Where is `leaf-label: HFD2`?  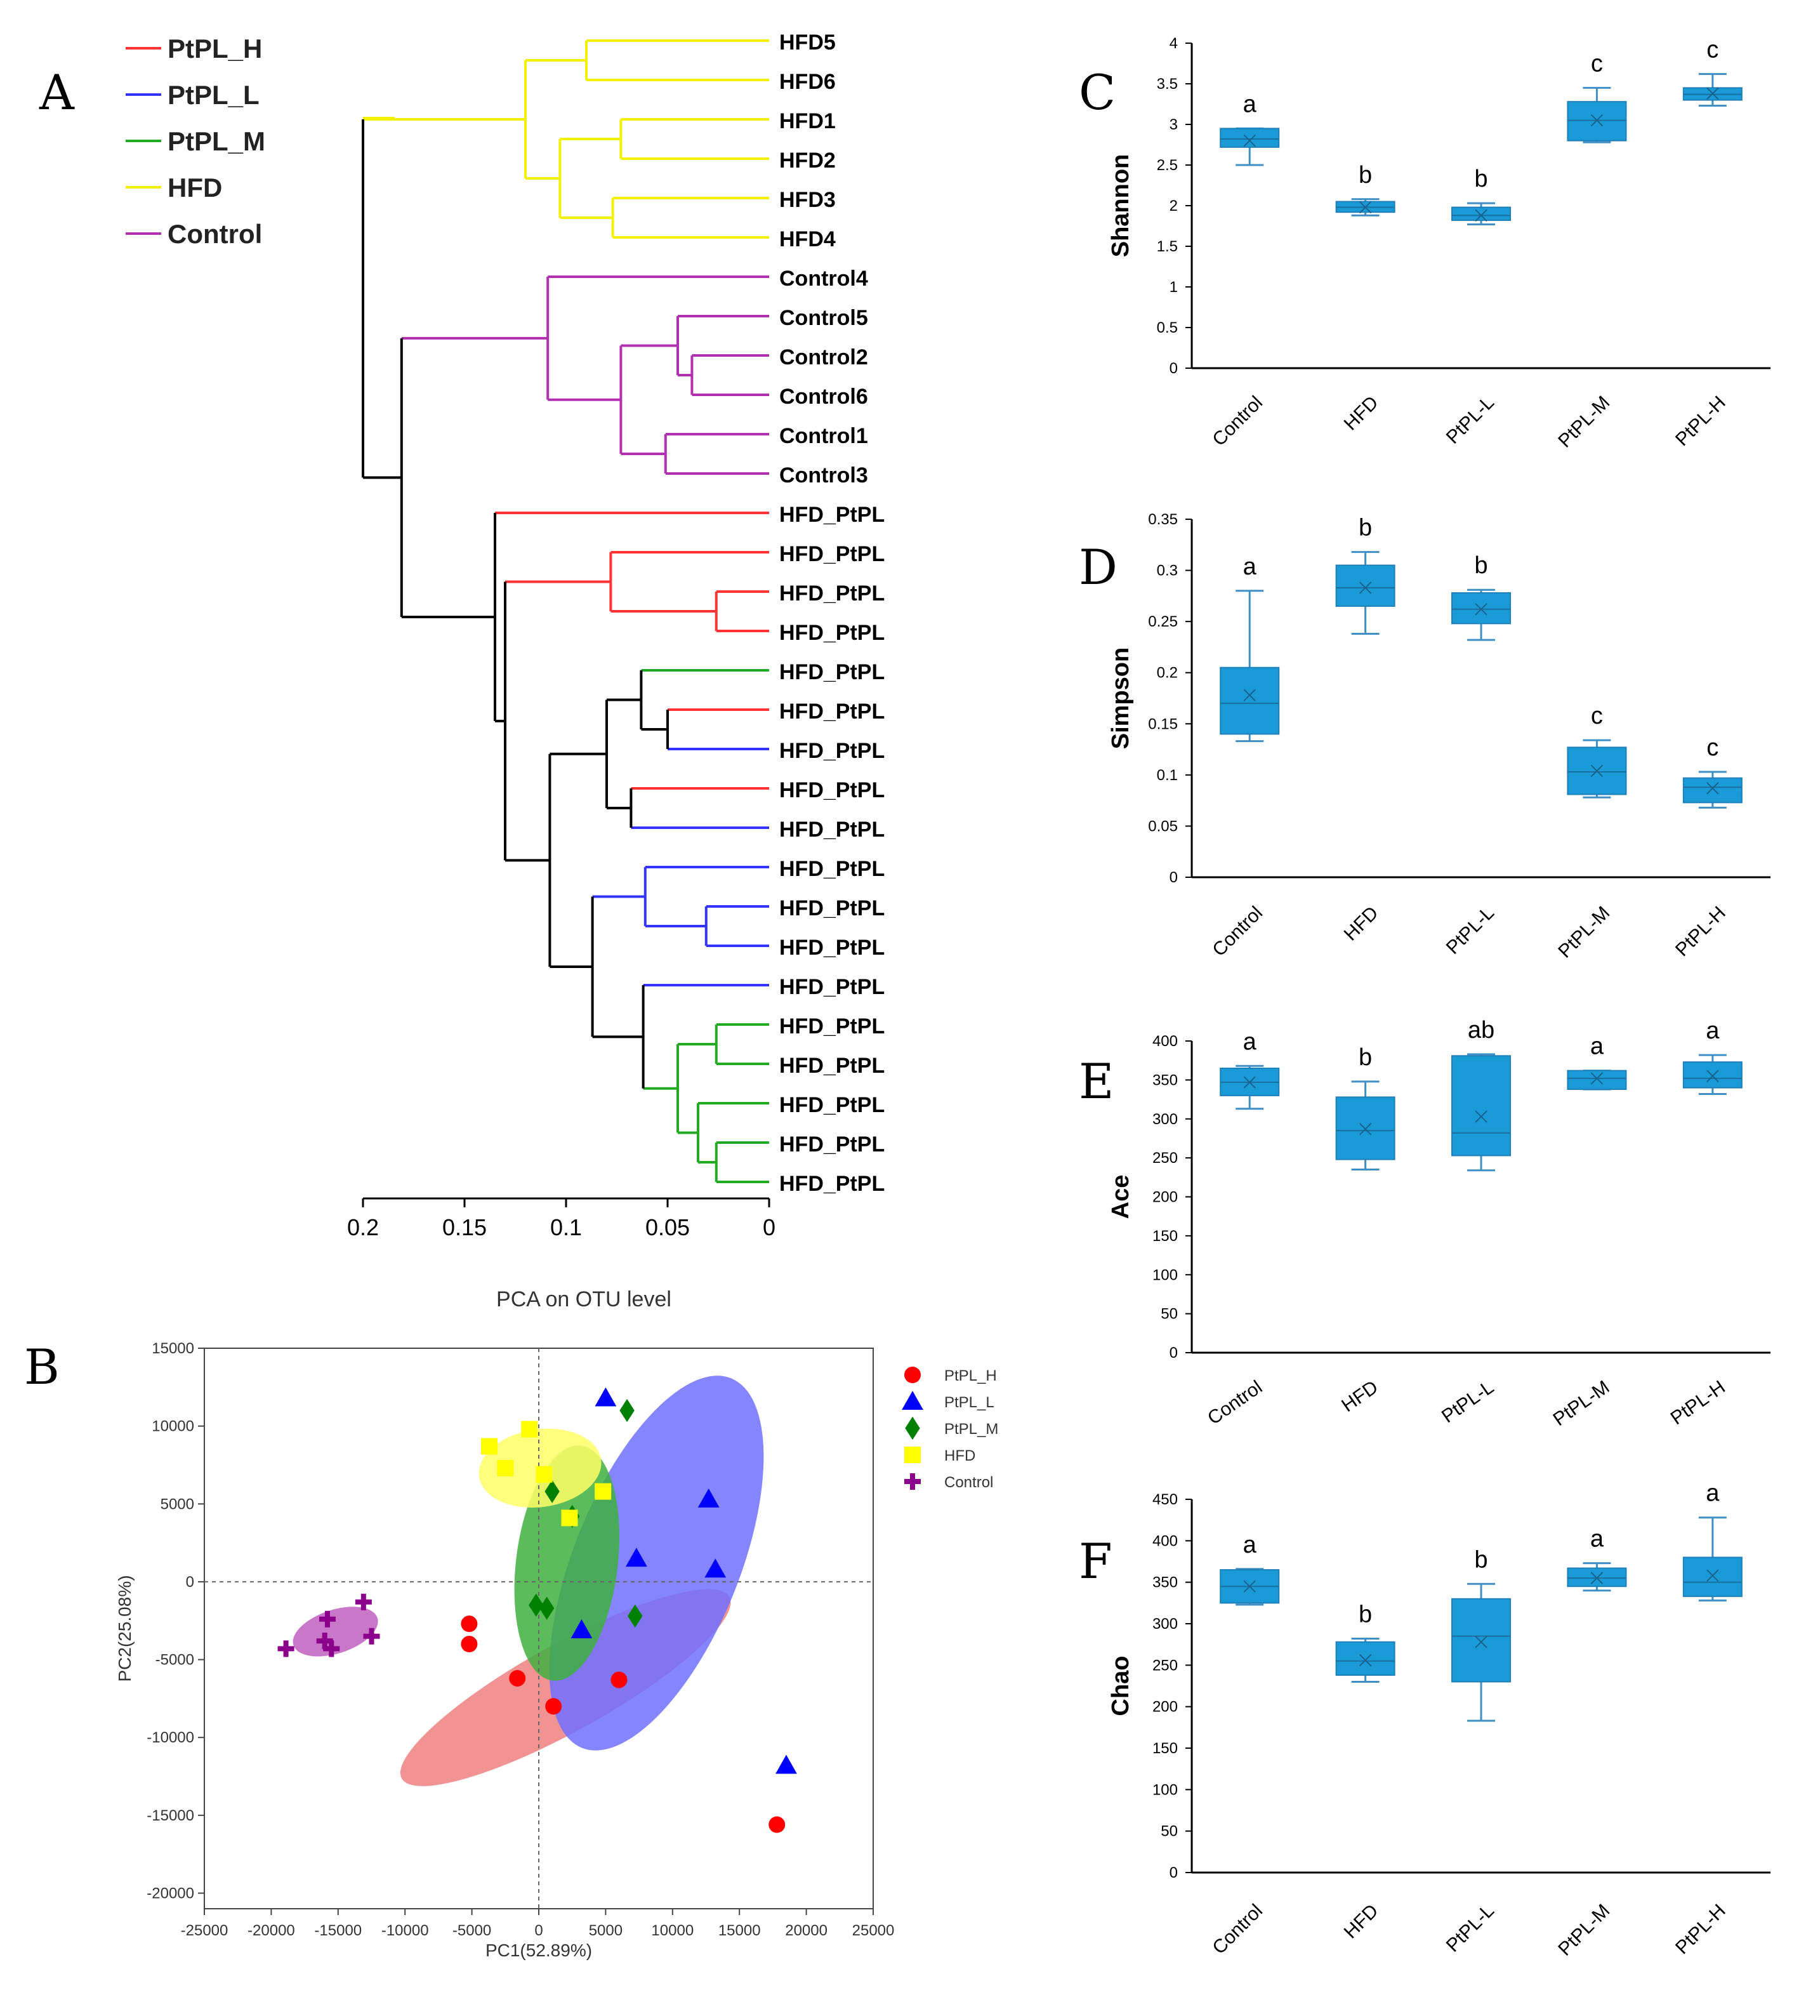 leaf-label: HFD2 is located at coordinates (807, 161).